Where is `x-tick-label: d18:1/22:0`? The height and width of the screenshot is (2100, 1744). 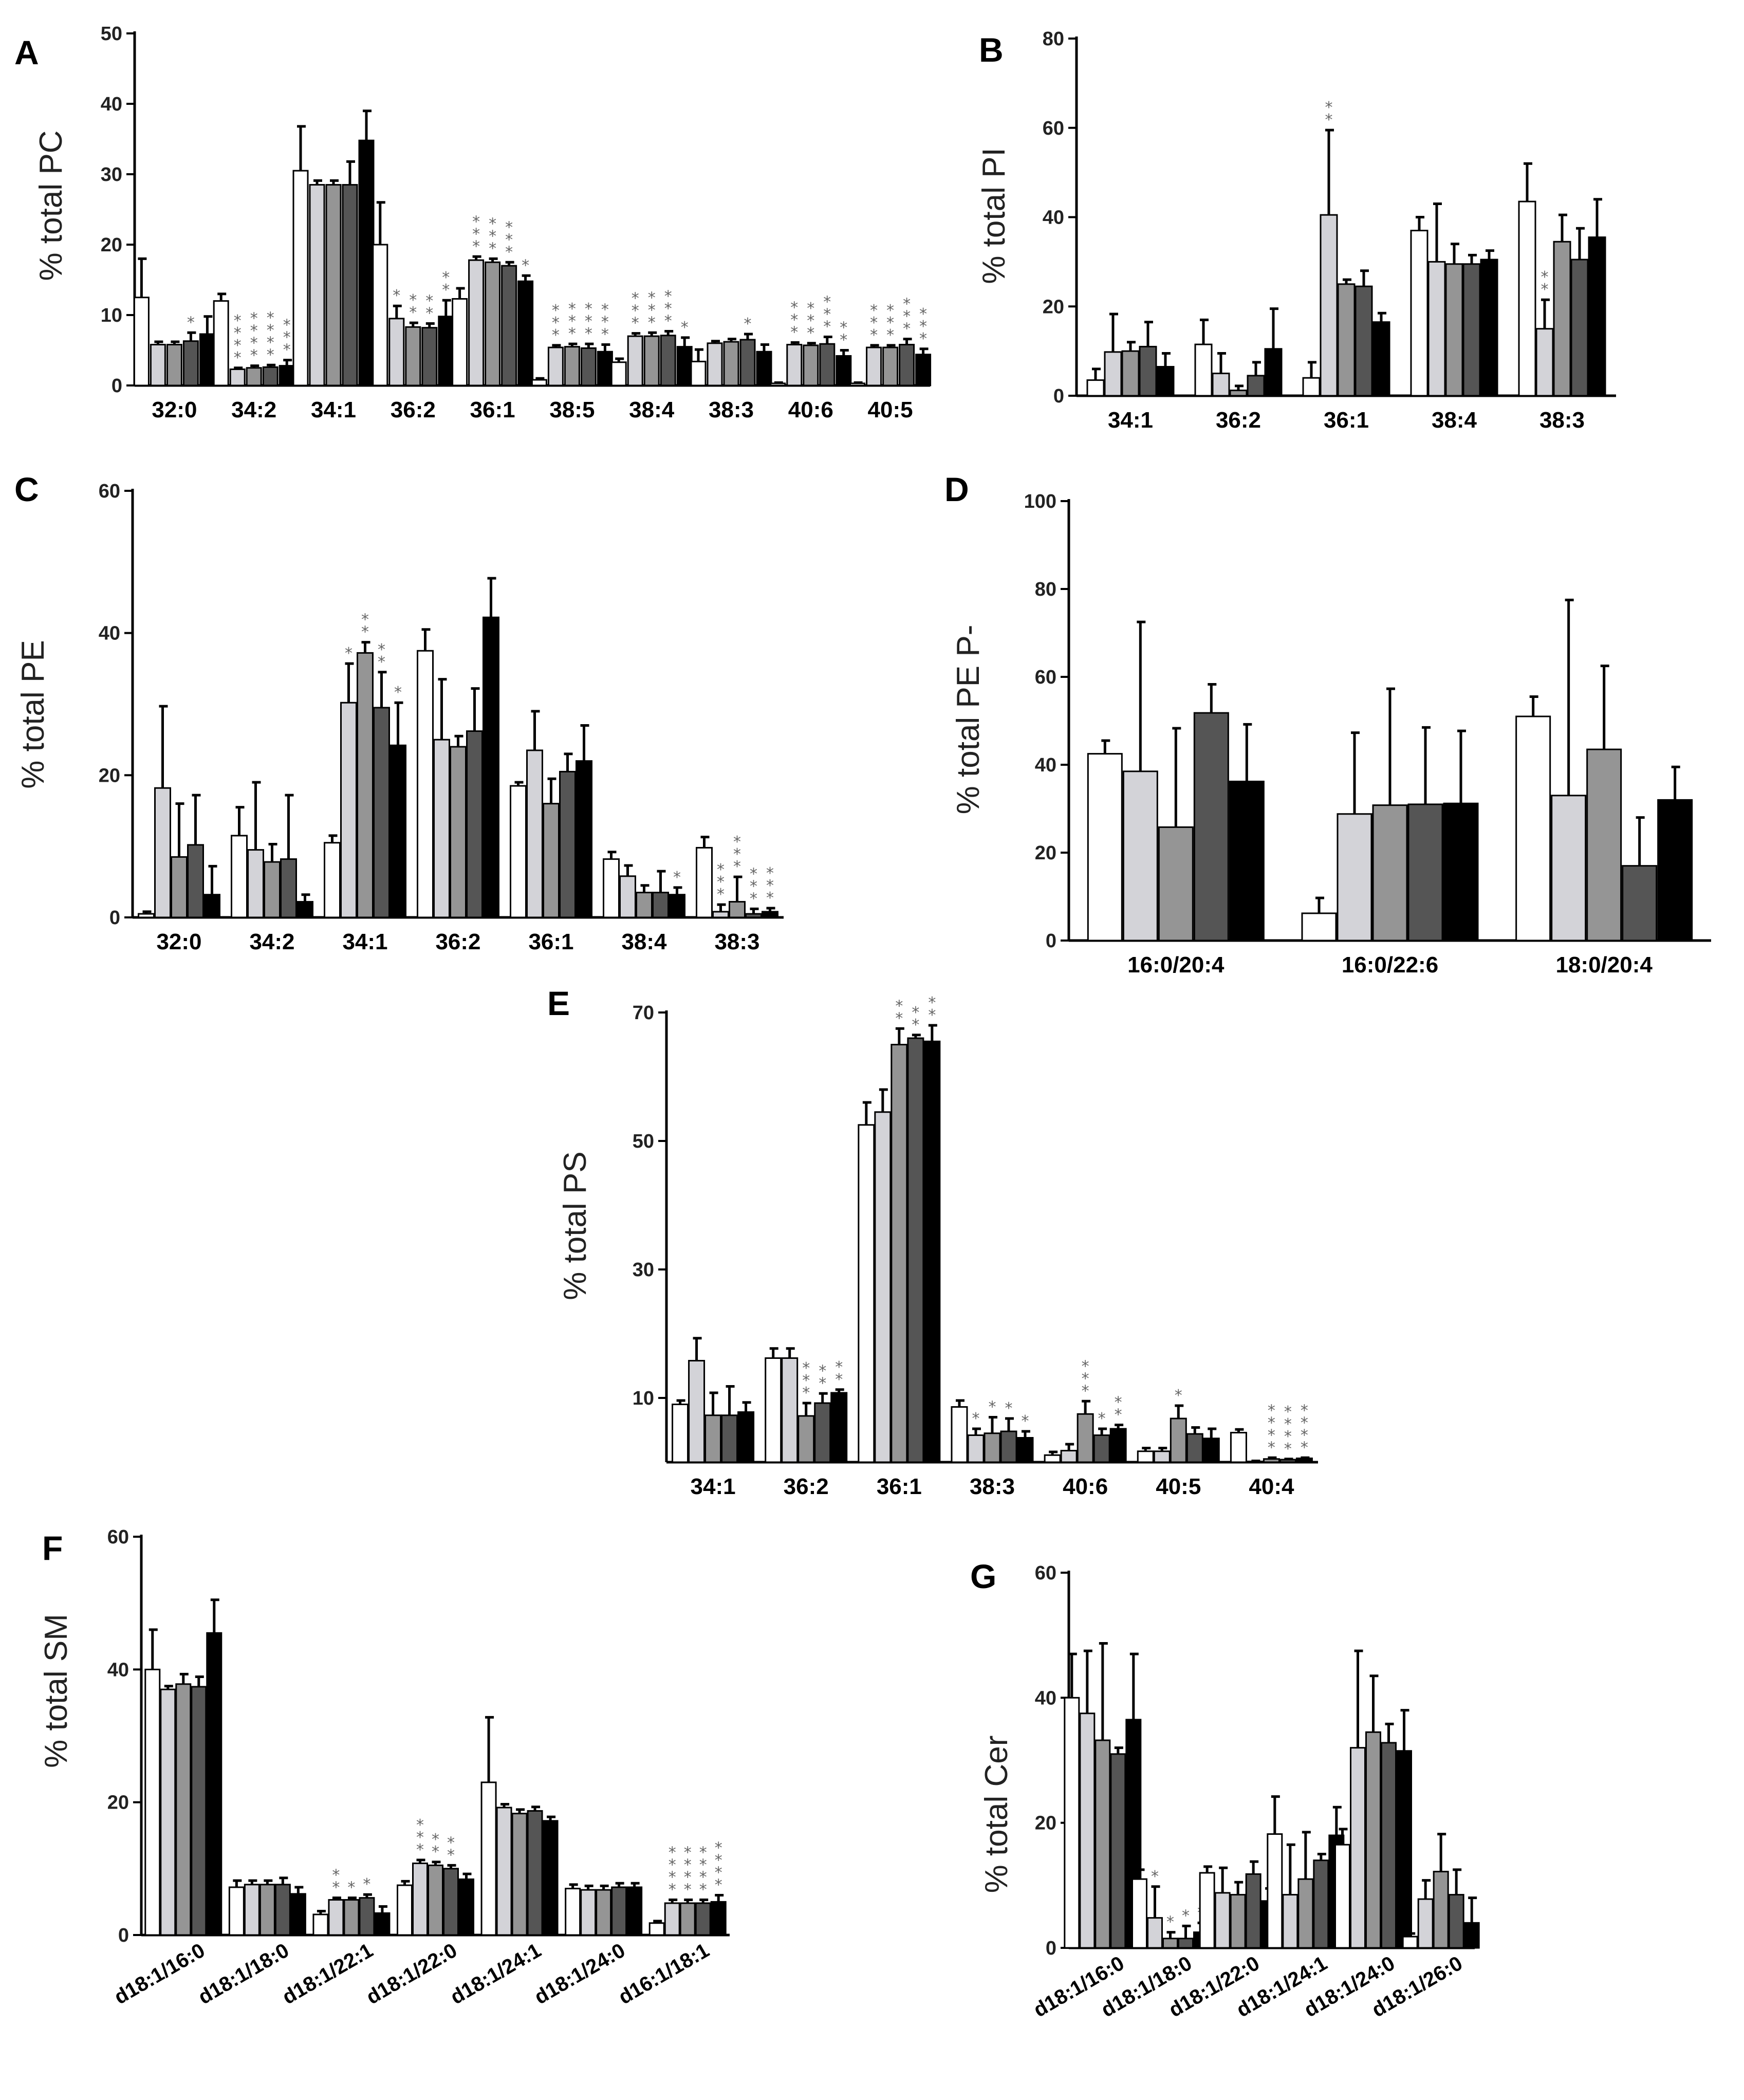
x-tick-label: d18:1/22:0 is located at coordinates (412, 1974).